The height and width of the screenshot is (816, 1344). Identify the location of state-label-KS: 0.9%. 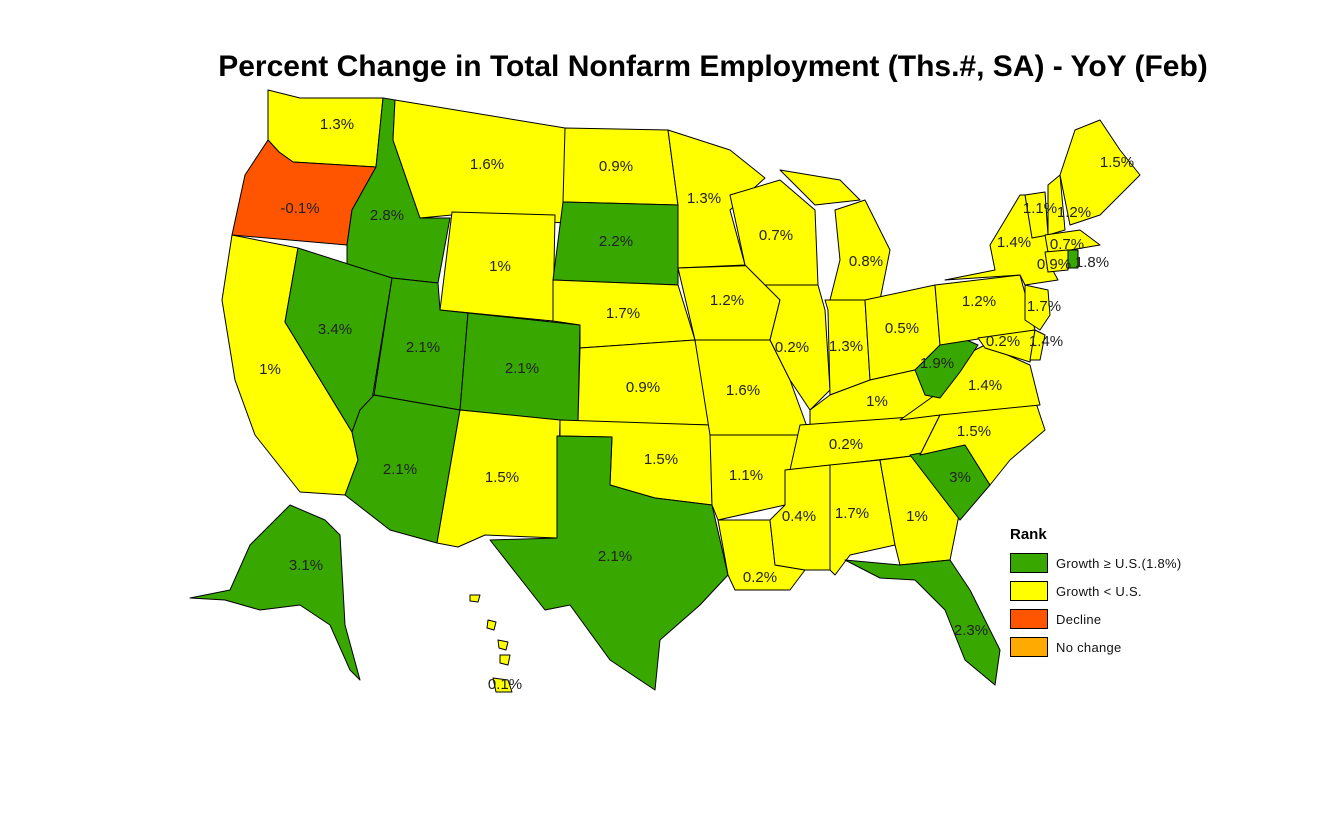
(643, 387).